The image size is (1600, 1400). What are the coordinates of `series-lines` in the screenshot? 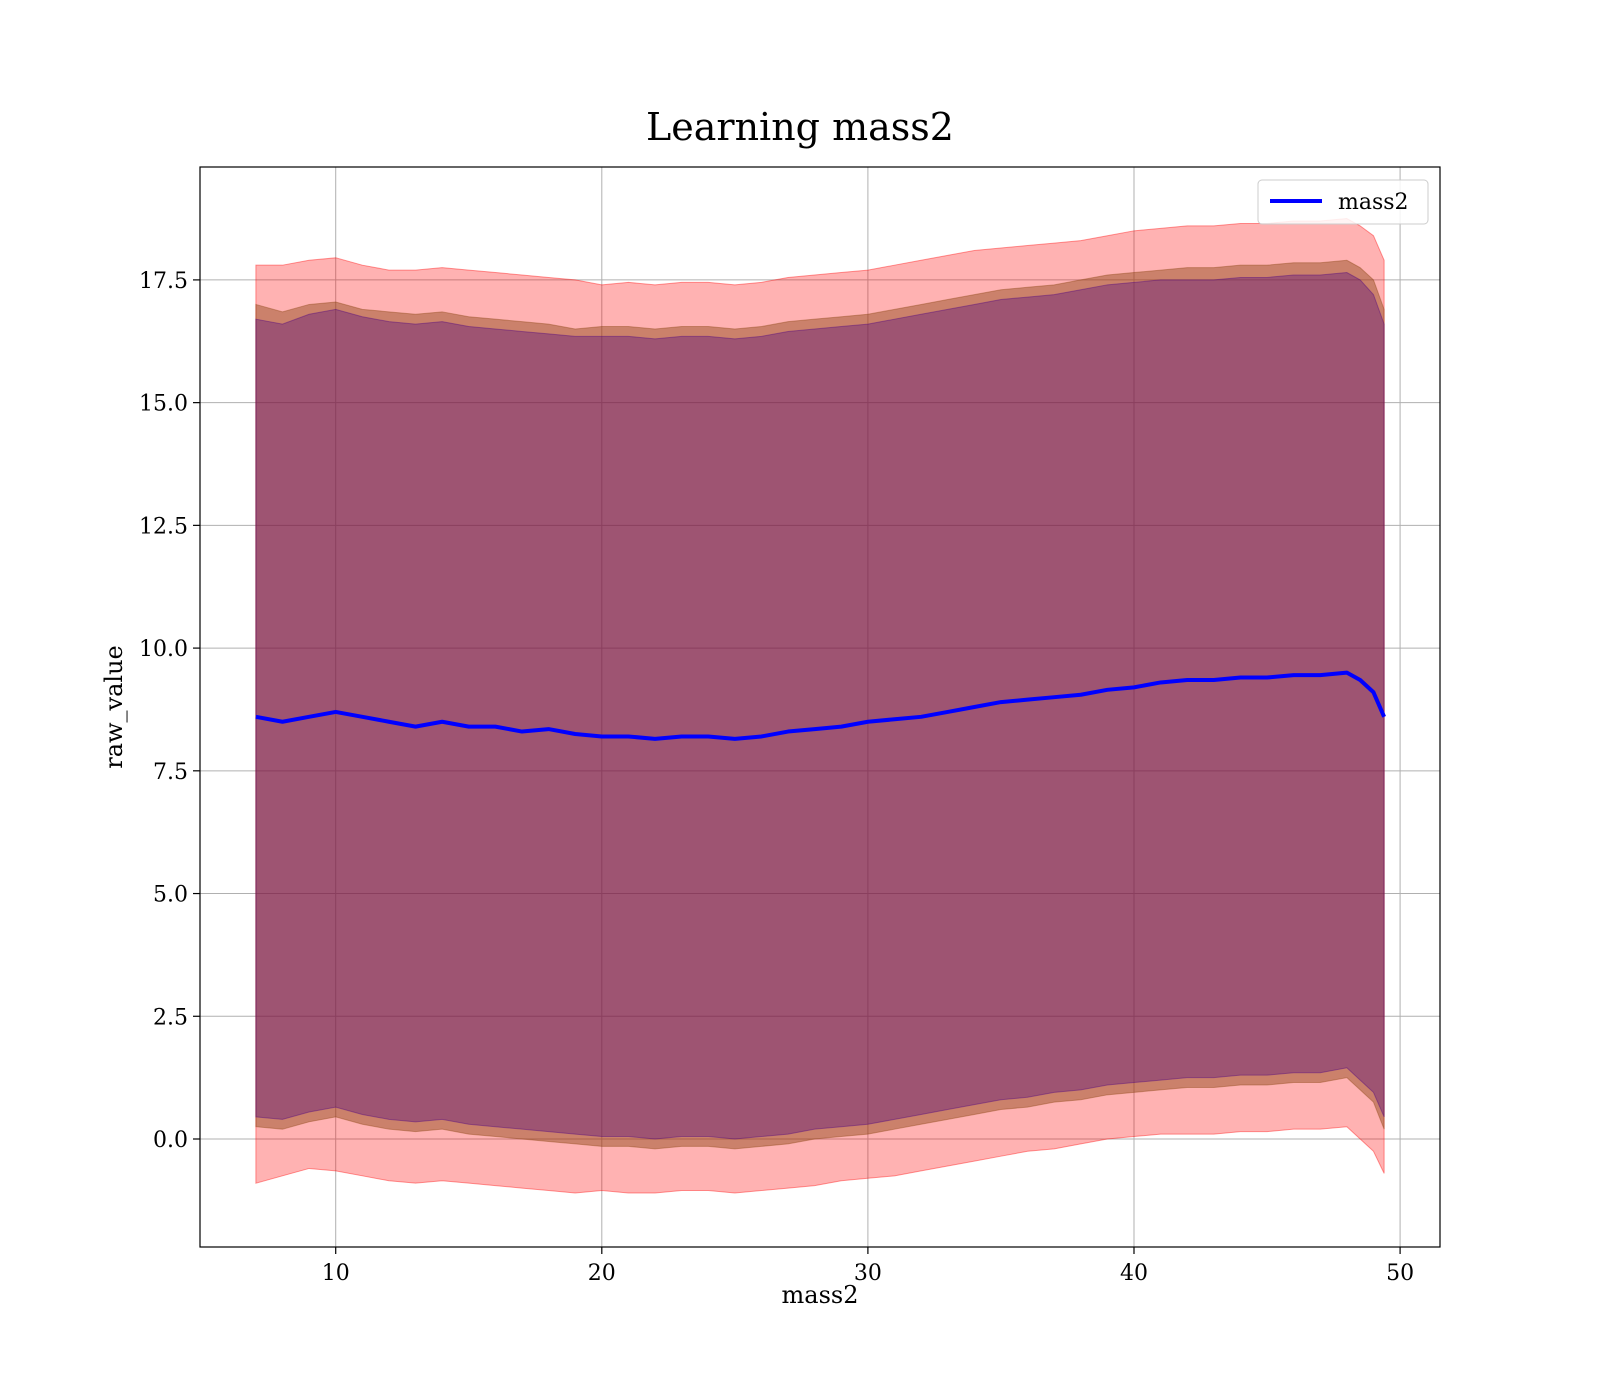 It's located at (820, 705).